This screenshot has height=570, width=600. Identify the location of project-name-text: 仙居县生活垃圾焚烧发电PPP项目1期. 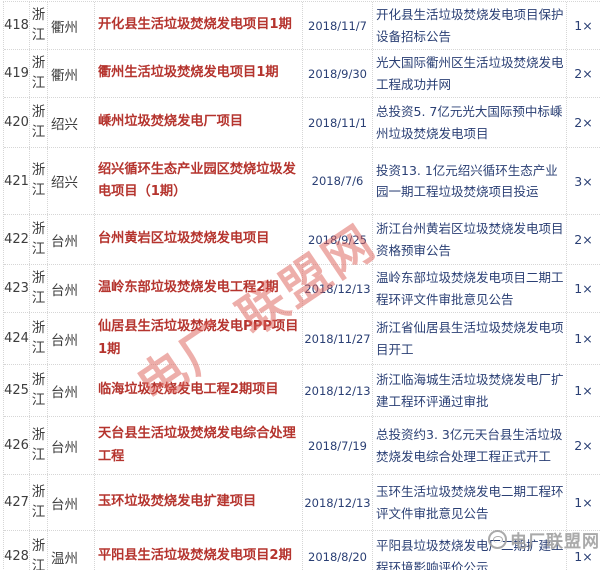
(198, 338).